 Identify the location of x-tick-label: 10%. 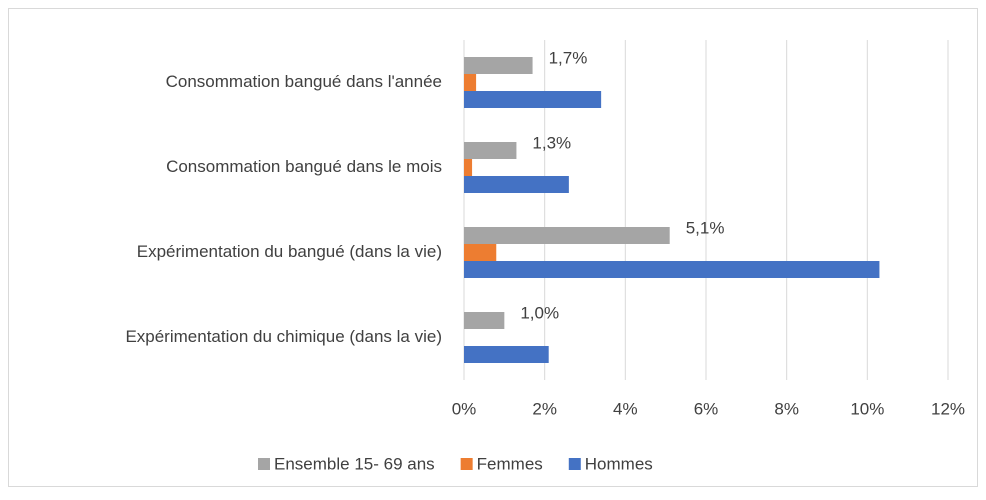
(867, 408).